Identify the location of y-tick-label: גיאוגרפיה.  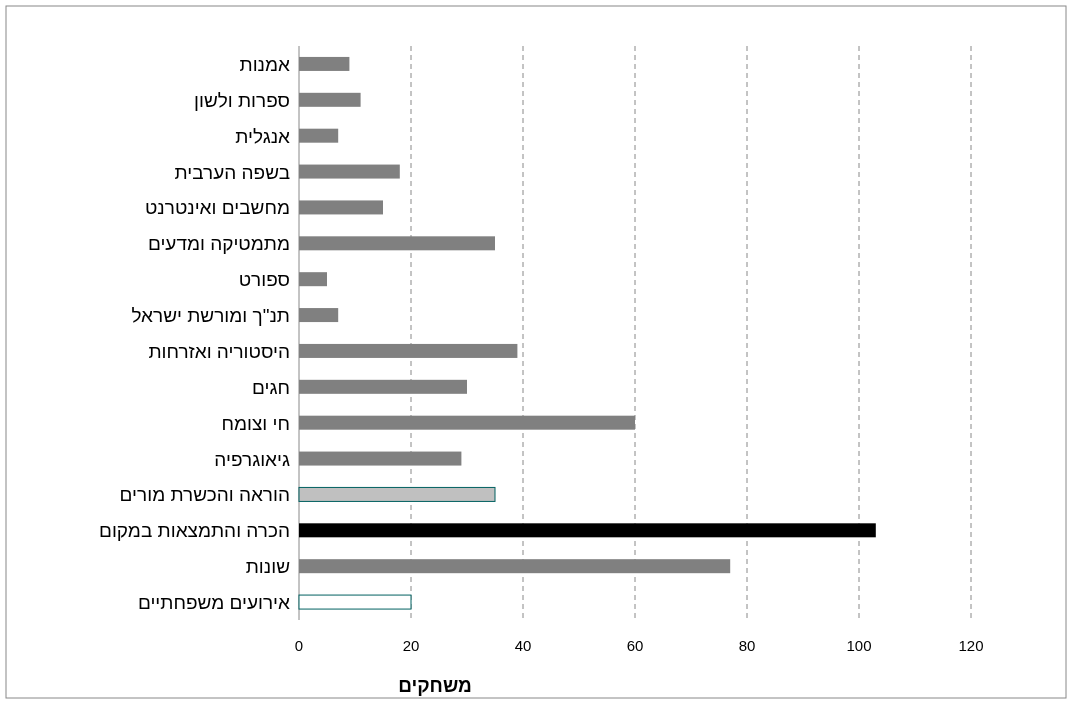
(252, 459).